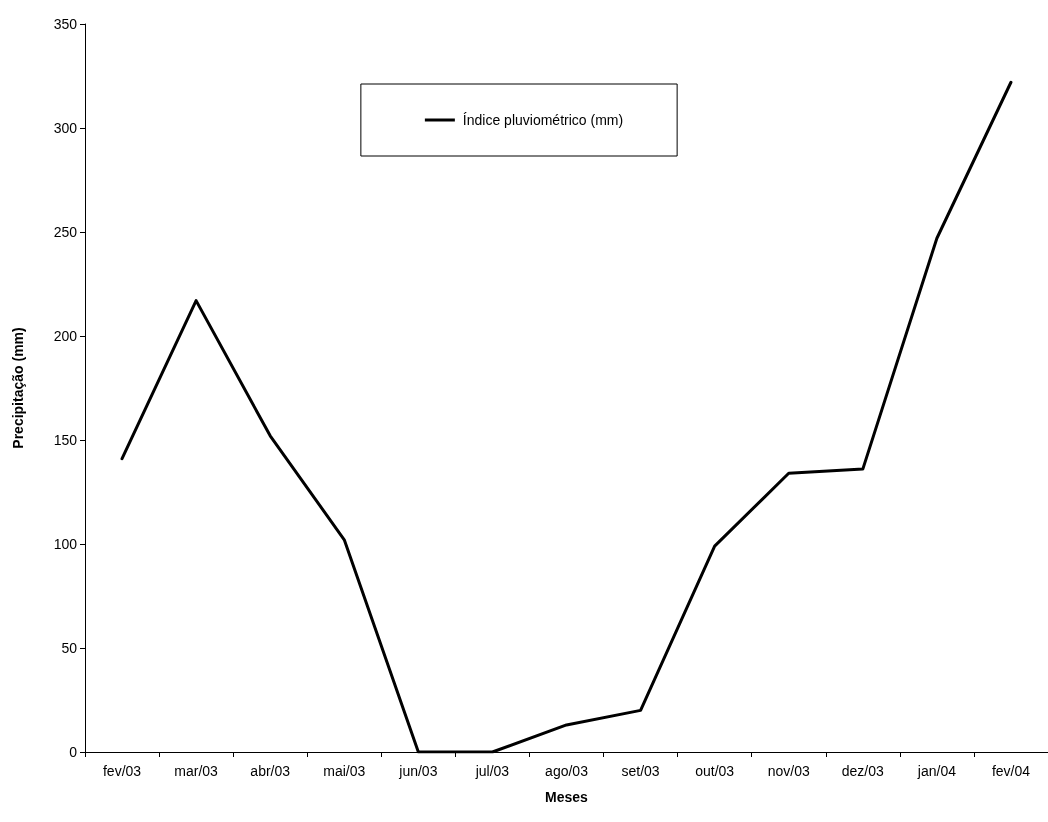 This screenshot has height=822, width=1048. I want to click on y-axis-title: Precipitação (mm), so click(18, 388).